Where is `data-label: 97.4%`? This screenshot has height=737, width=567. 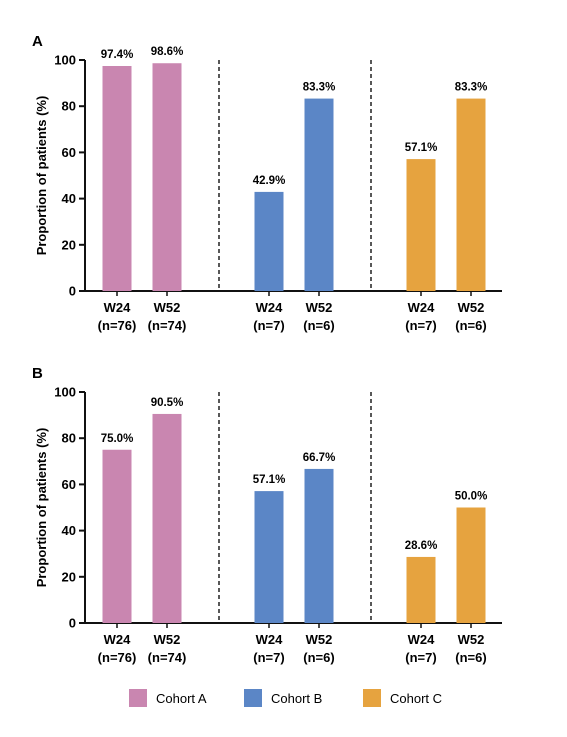 data-label: 97.4% is located at coordinates (117, 55).